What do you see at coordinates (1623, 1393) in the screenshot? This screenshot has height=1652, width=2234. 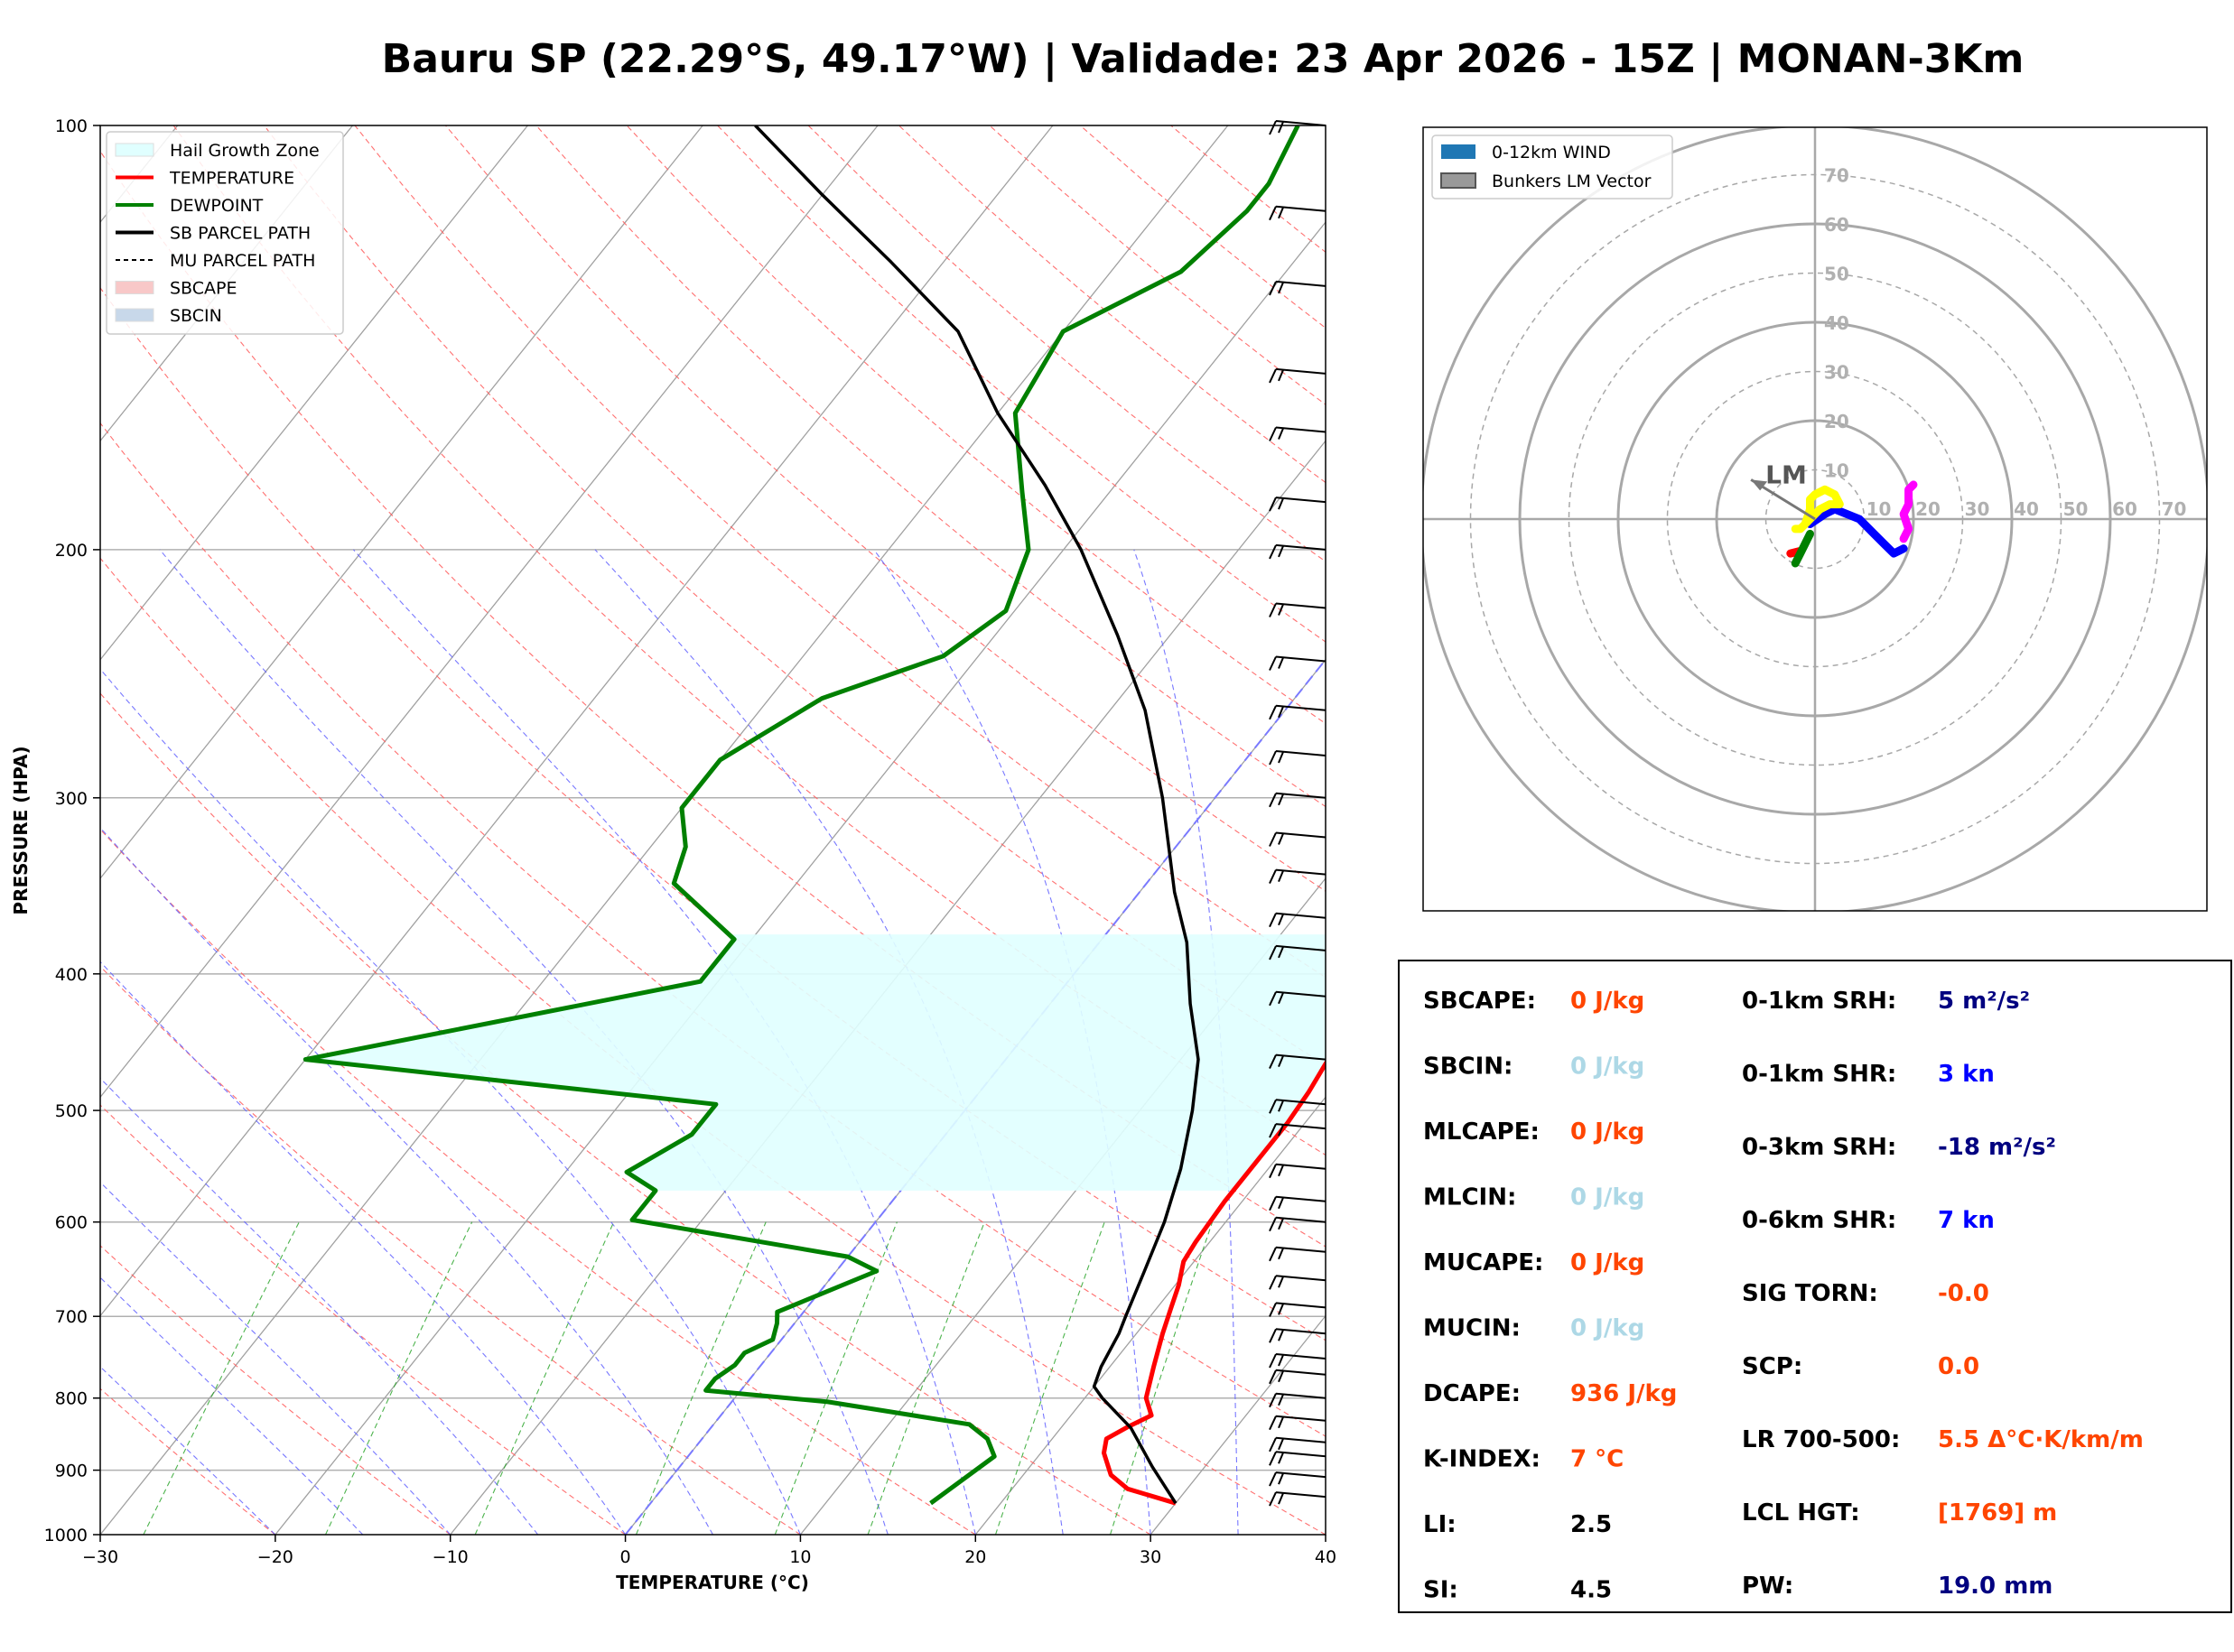 I see `index-value: 936 J/kg` at bounding box center [1623, 1393].